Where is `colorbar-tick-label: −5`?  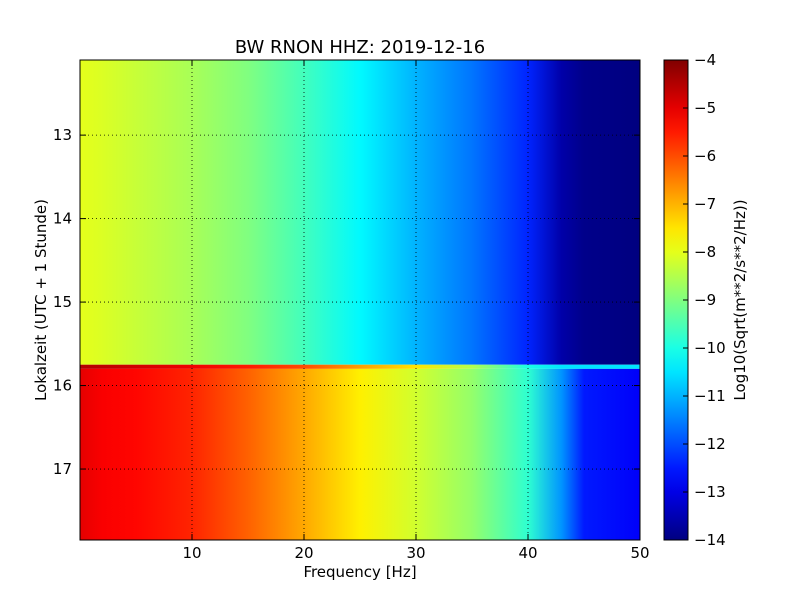
colorbar-tick-label: −5 is located at coordinates (705, 108).